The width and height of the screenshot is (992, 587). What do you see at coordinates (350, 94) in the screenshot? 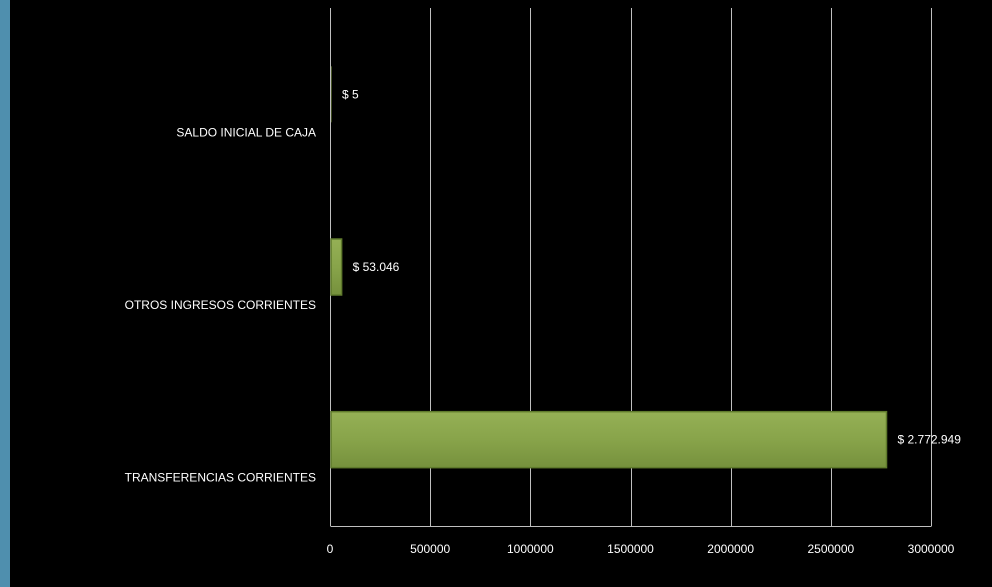
I see `data-label-0: $ 5` at bounding box center [350, 94].